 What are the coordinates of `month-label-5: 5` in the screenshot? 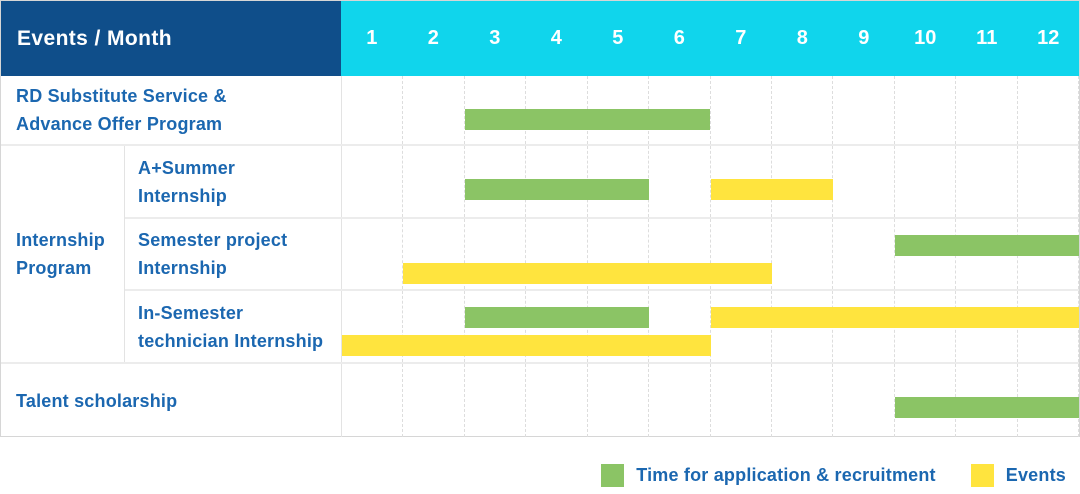 It's located at (618, 38).